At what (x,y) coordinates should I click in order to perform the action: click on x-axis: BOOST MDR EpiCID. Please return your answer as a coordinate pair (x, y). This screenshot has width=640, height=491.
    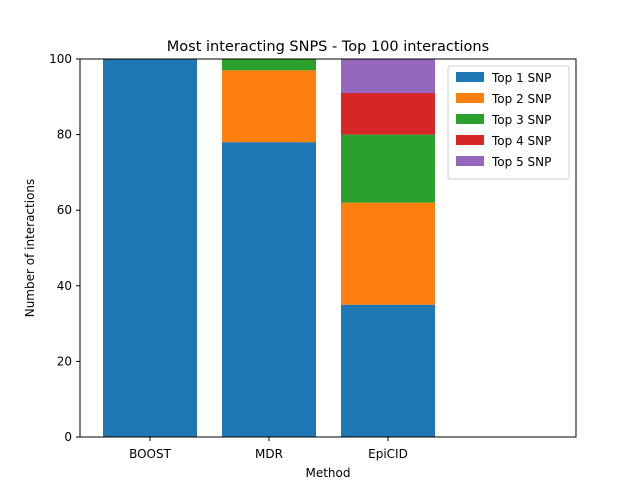
    Looking at the image, I should click on (268, 449).